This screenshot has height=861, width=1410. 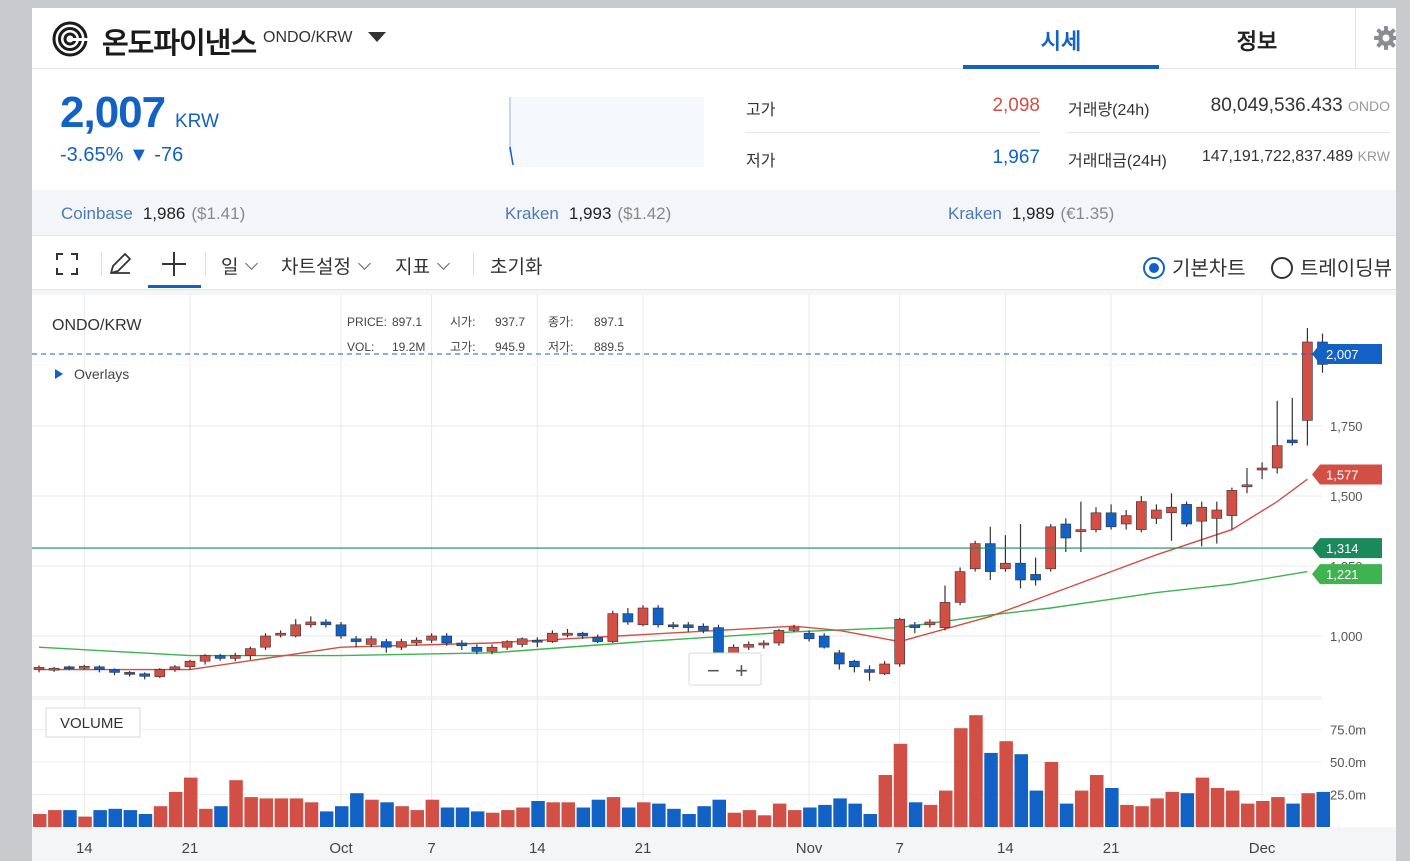 I want to click on zoom-out-button: −, so click(x=713, y=670).